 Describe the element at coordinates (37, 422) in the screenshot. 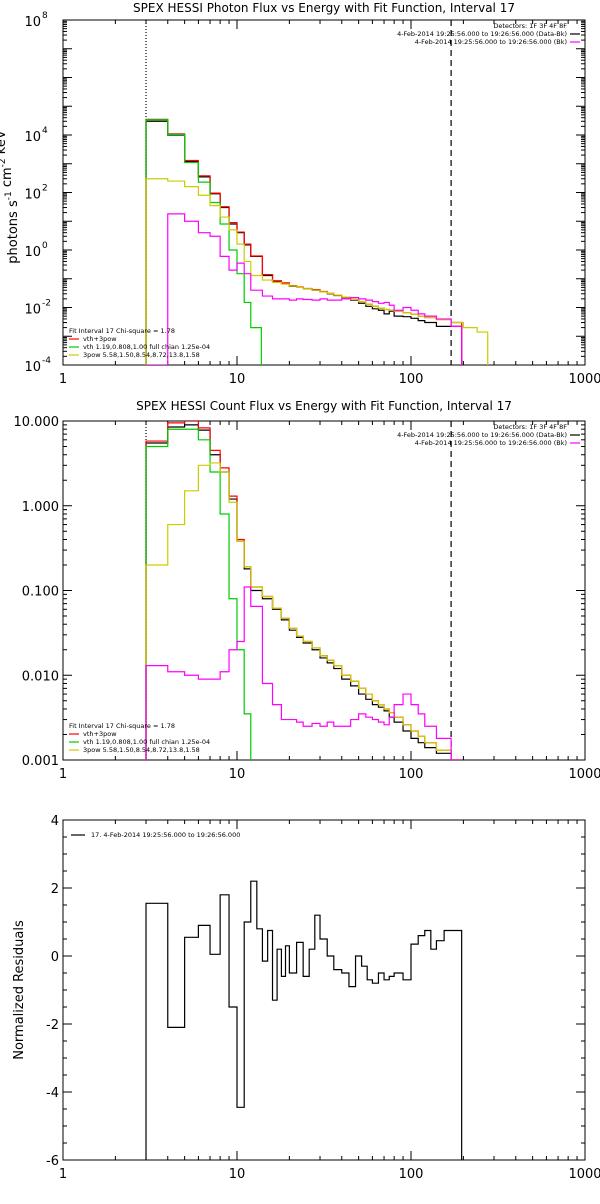

I see `y-tick-label: 10.000` at that location.